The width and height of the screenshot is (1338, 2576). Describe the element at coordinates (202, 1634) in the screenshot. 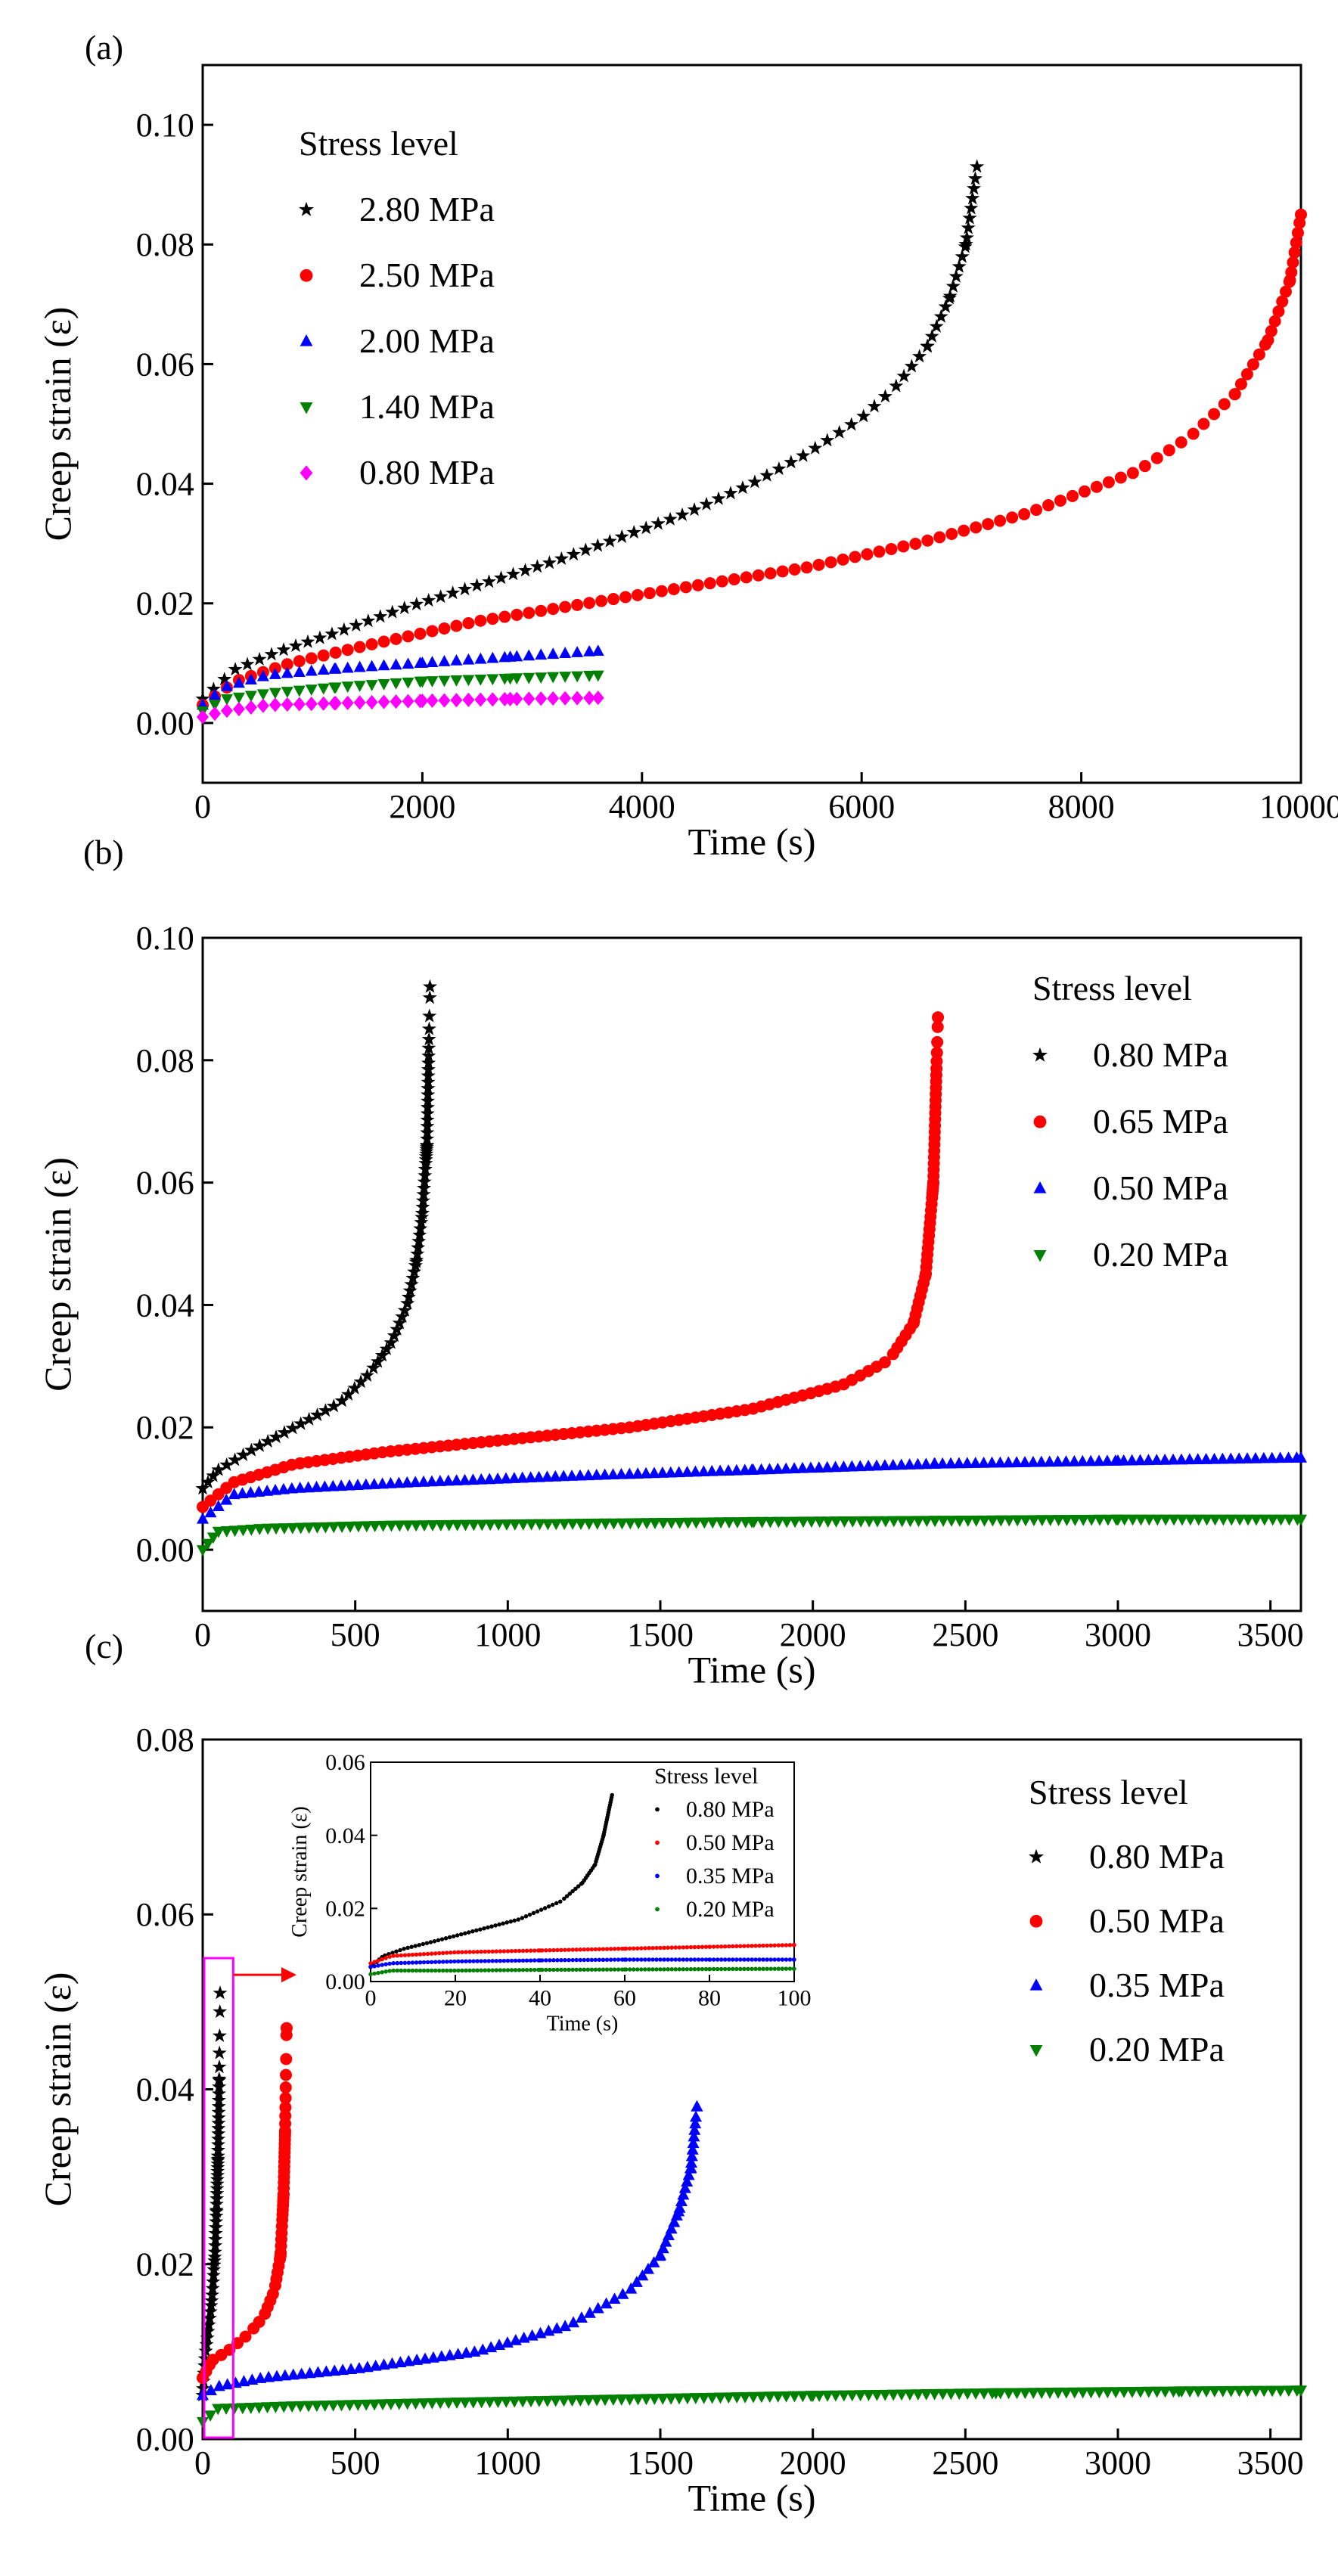

I see `x-tick-label: 0` at that location.